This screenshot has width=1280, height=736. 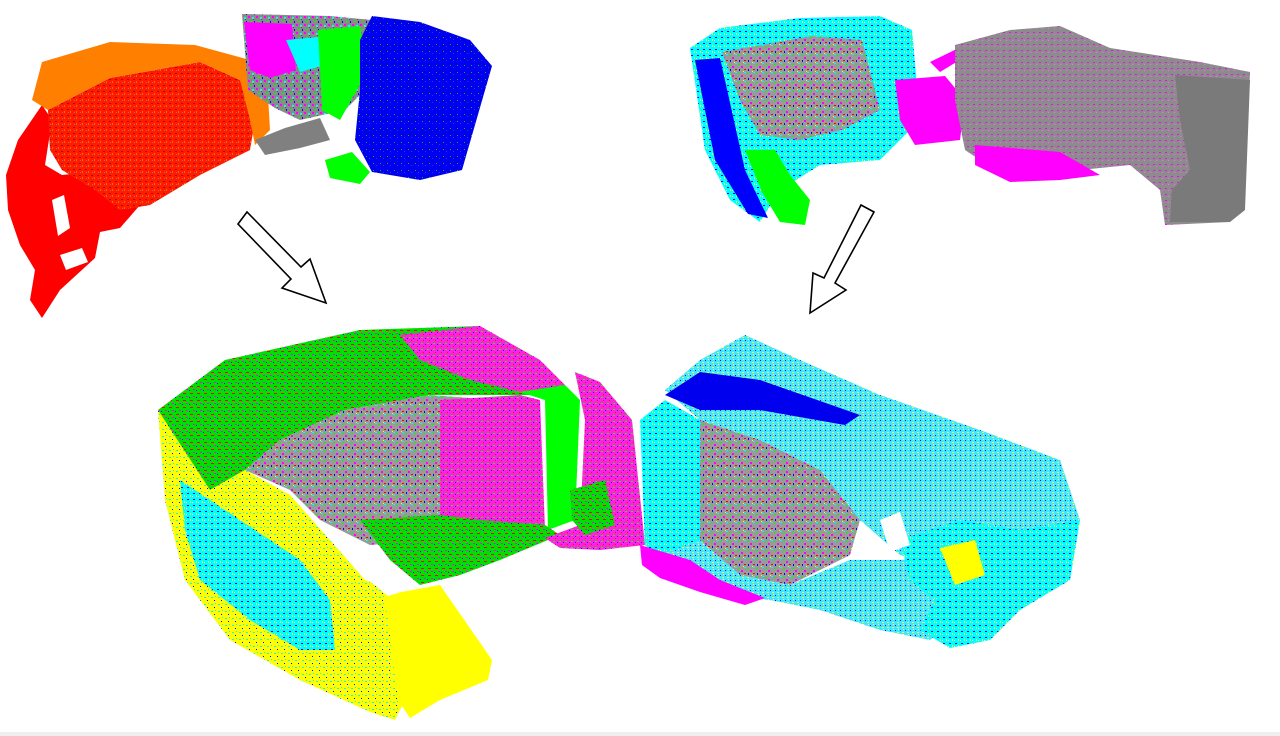 What do you see at coordinates (970, 120) in the screenshot?
I see `top-right-partial-scan` at bounding box center [970, 120].